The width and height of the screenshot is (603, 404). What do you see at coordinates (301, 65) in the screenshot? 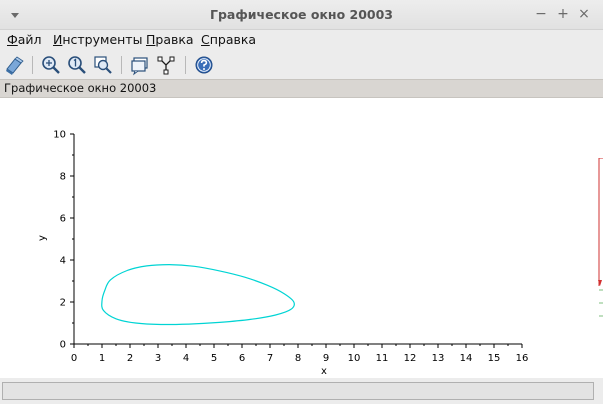
I see `toolbar` at bounding box center [301, 65].